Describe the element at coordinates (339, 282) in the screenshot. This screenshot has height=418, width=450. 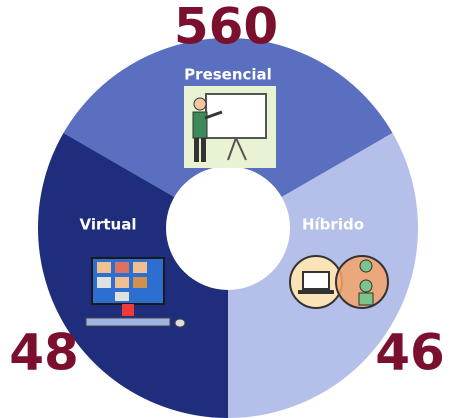
I see `hibrido-icon` at that location.